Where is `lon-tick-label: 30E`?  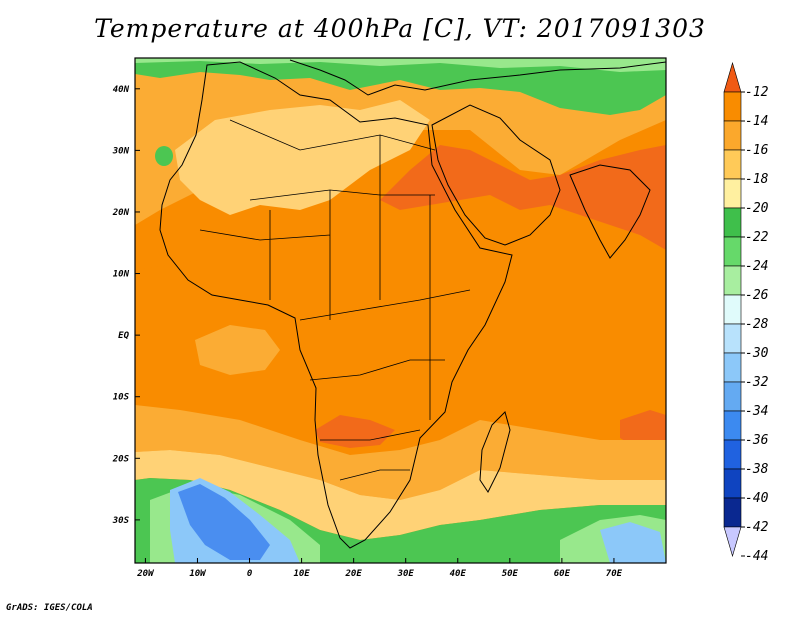
lon-tick-label: 30E is located at coordinates (406, 574).